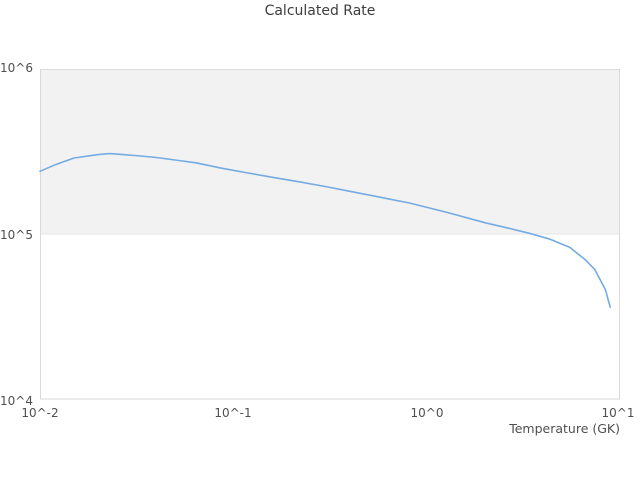 The image size is (640, 480). I want to click on x-tick-1e-2: 10^-2, so click(40, 413).